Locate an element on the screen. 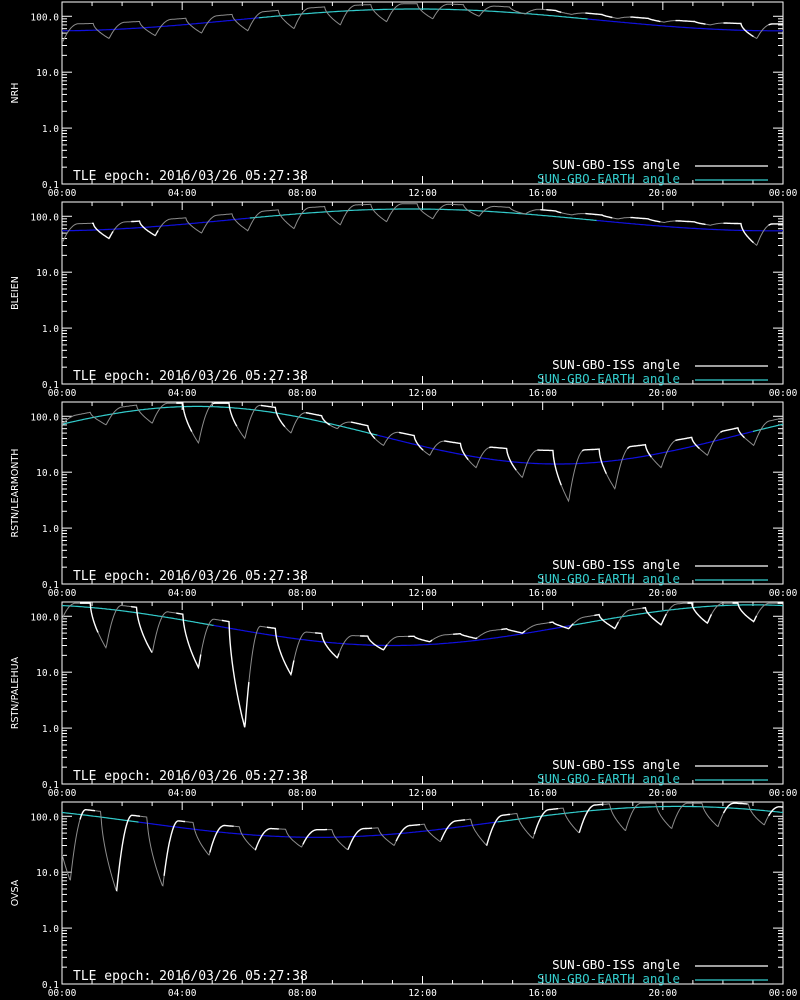  legend-label: SUN-GBO-EARTH angle is located at coordinates (608, 978).